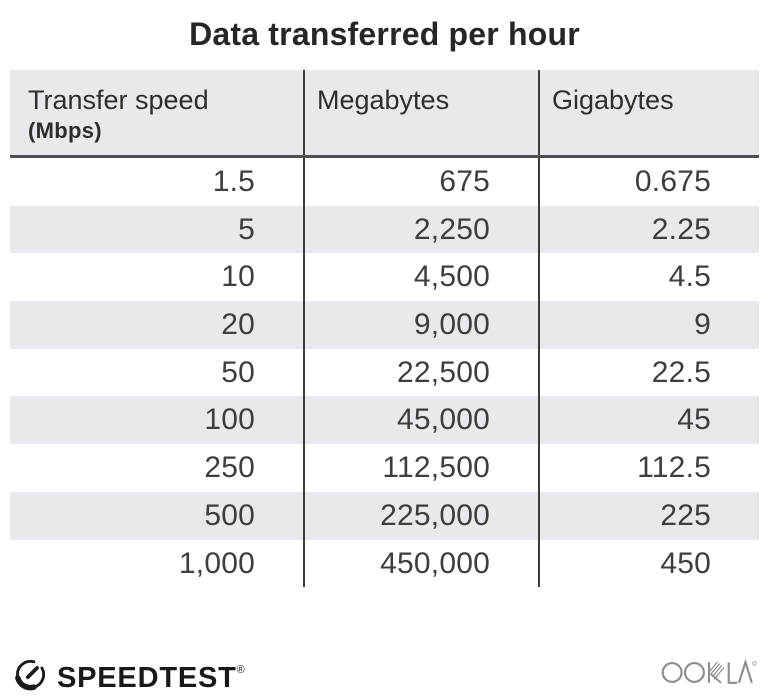 The height and width of the screenshot is (698, 769). I want to click on table-cell: 112,500, so click(420, 468).